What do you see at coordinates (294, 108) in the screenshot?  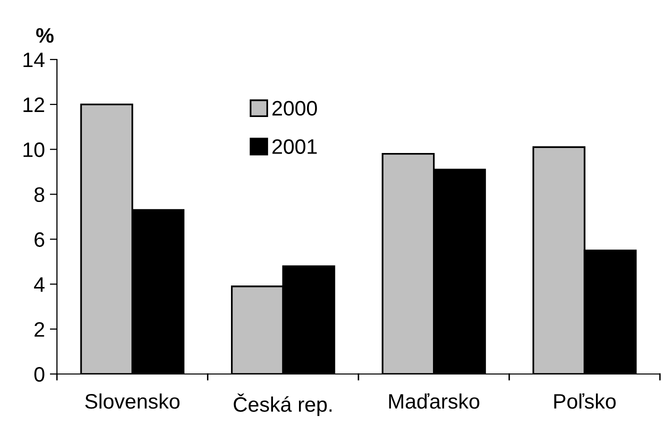 I see `legend-label: 2000` at bounding box center [294, 108].